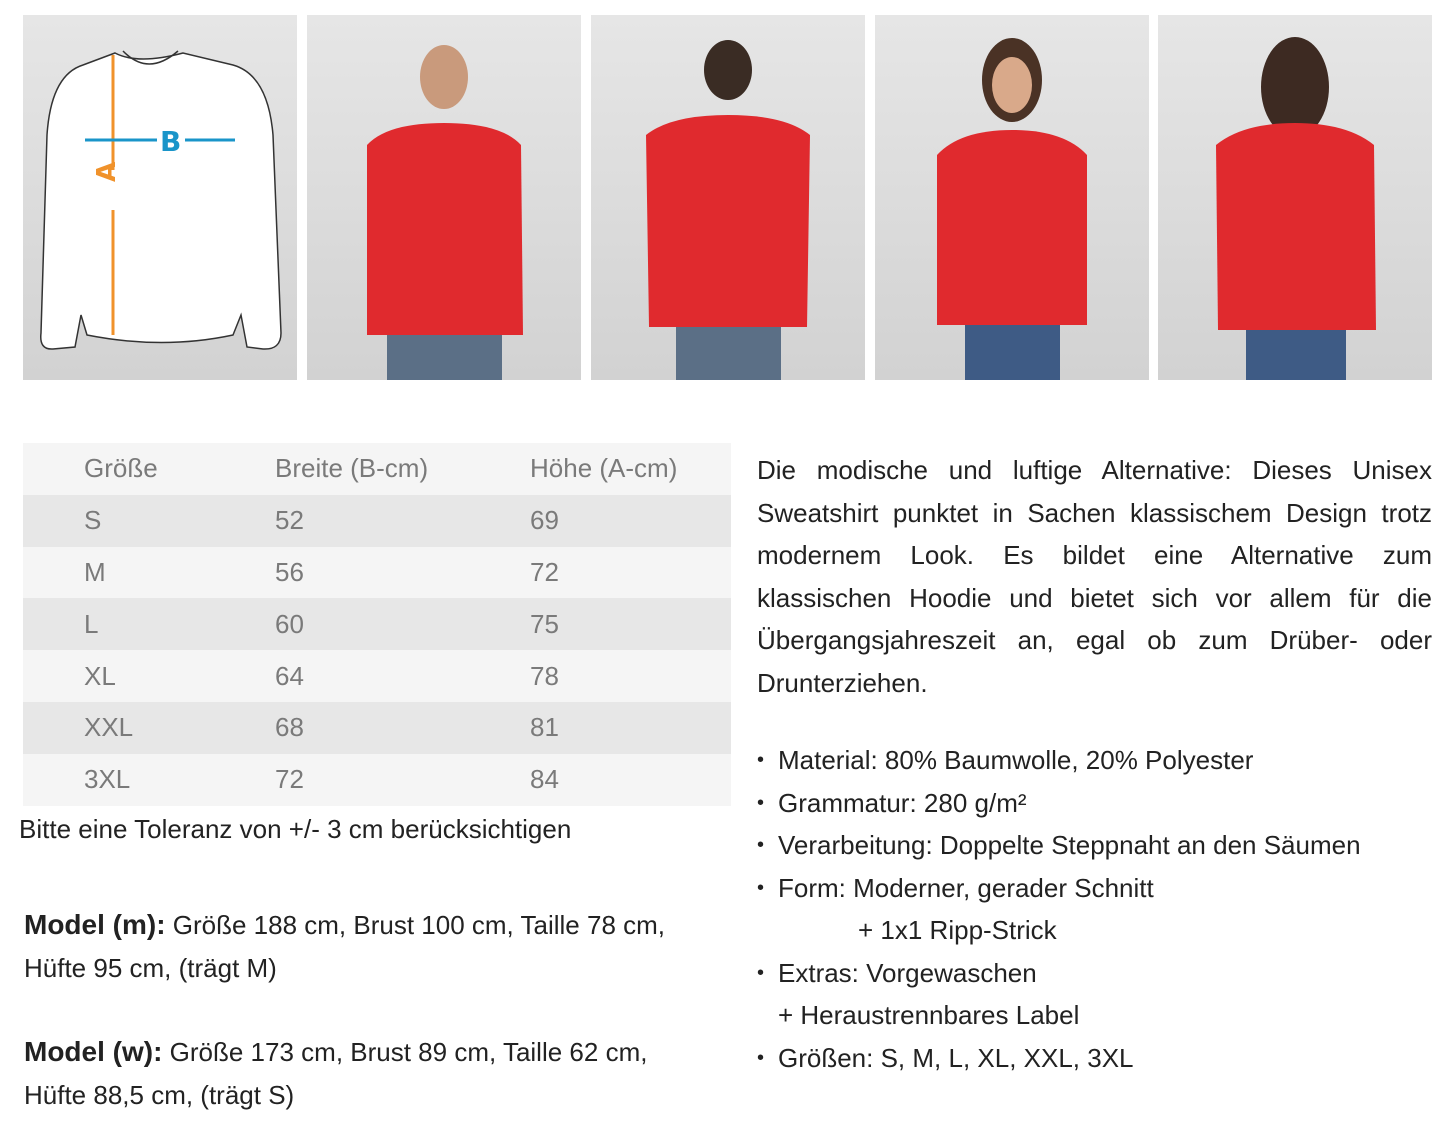 The height and width of the screenshot is (1145, 1445). I want to click on header-size: Größe, so click(121, 468).